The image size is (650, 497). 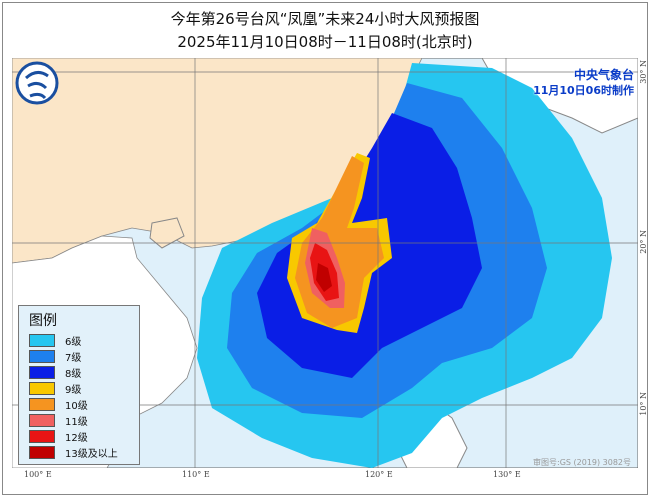 I want to click on lon-tick-130: 130° E, so click(x=507, y=474).